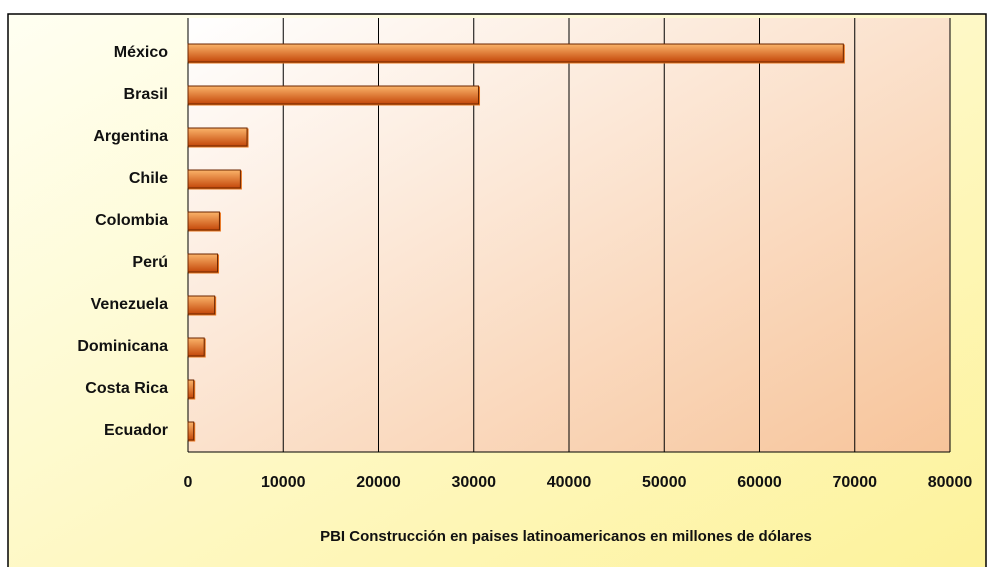  What do you see at coordinates (569, 482) in the screenshot?
I see `x-tick-label: 40000` at bounding box center [569, 482].